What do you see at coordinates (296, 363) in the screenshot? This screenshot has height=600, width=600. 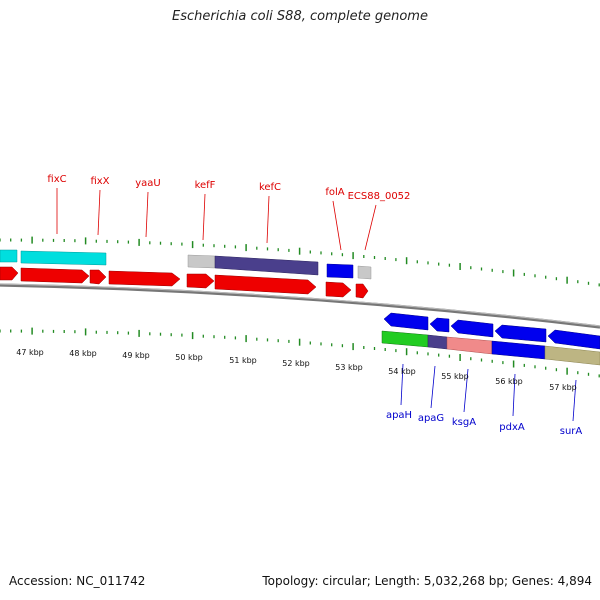 I see `kbp-label: 52 kbp` at bounding box center [296, 363].